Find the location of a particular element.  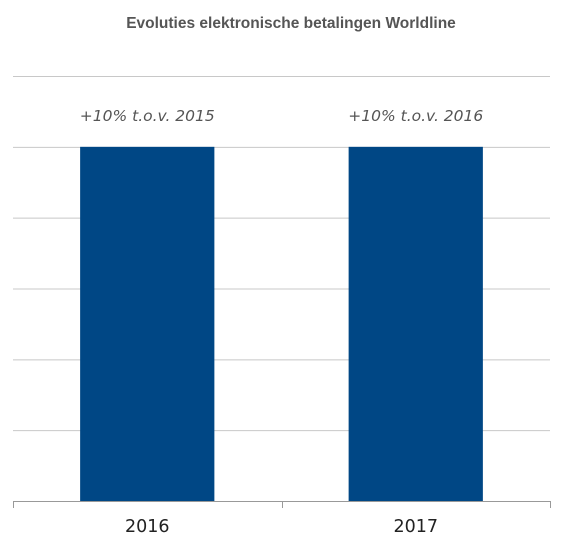

x-tick-label: 2016 is located at coordinates (147, 527).